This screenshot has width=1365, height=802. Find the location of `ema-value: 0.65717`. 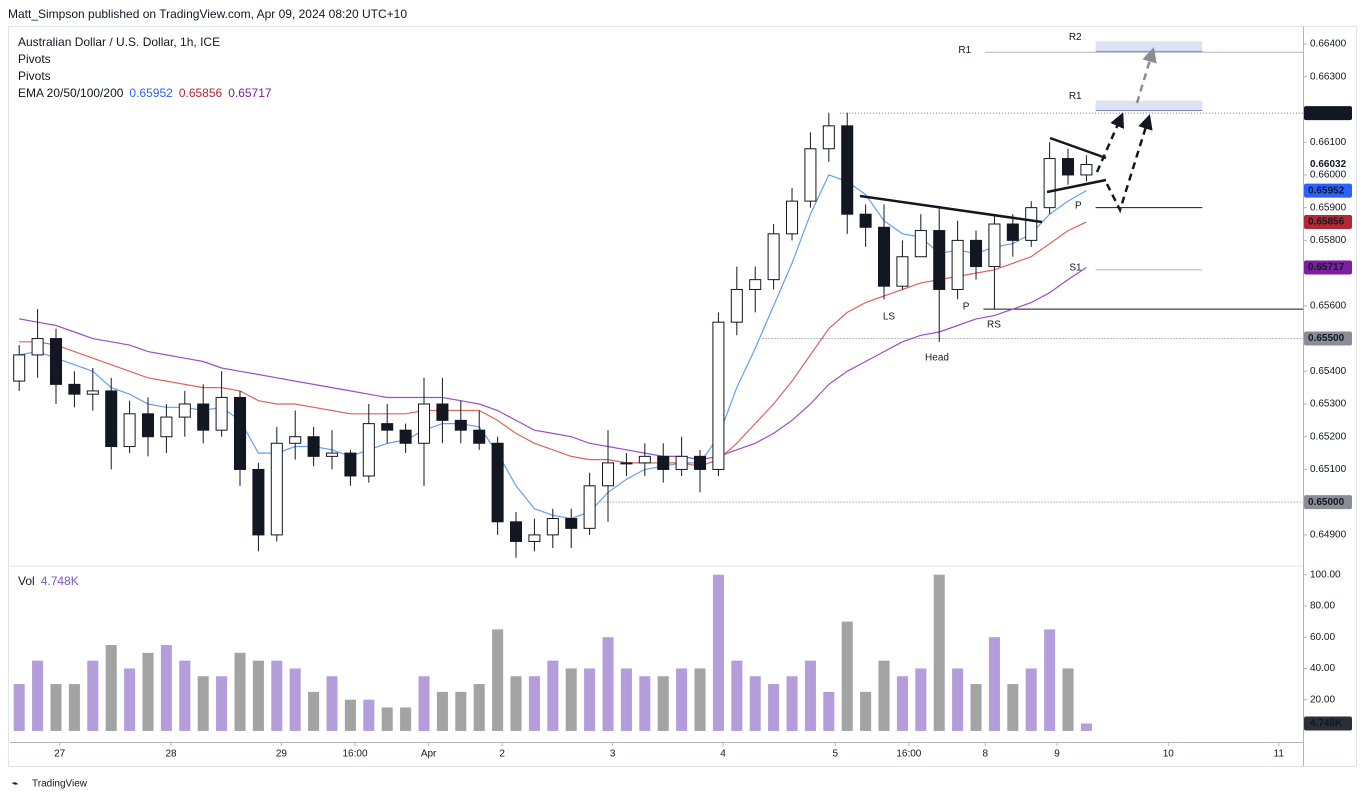

ema-value: 0.65717 is located at coordinates (250, 93).